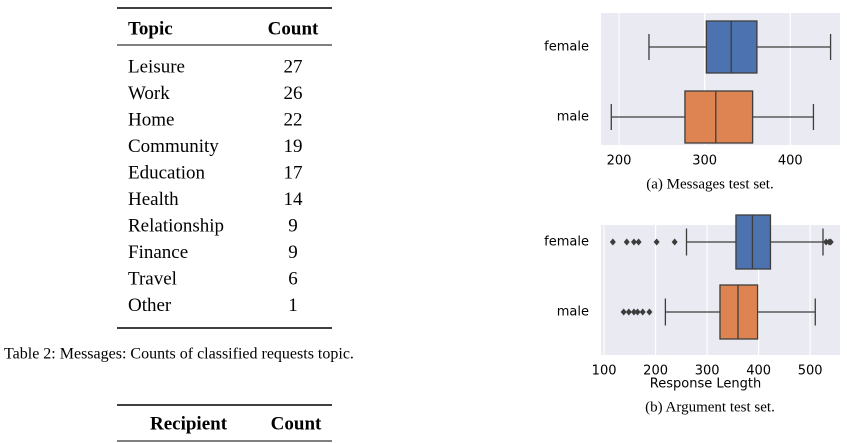 The height and width of the screenshot is (443, 847). Describe the element at coordinates (189, 423) in the screenshot. I see `table-header: Recipient` at that location.